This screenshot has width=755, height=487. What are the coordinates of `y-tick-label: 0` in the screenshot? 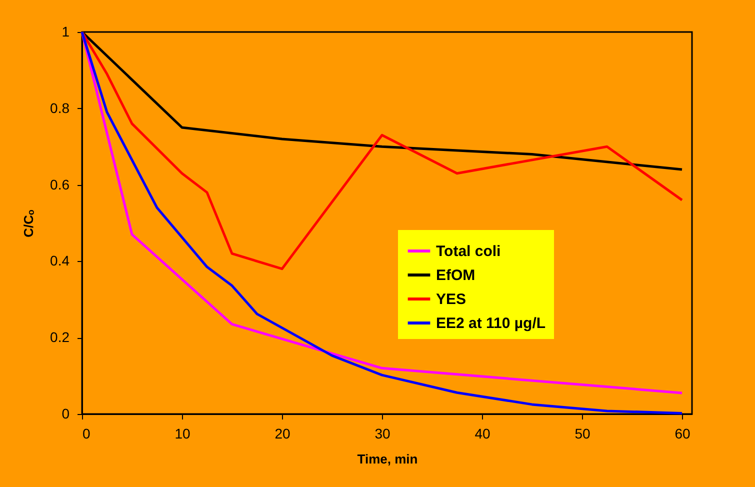 It's located at (66, 414).